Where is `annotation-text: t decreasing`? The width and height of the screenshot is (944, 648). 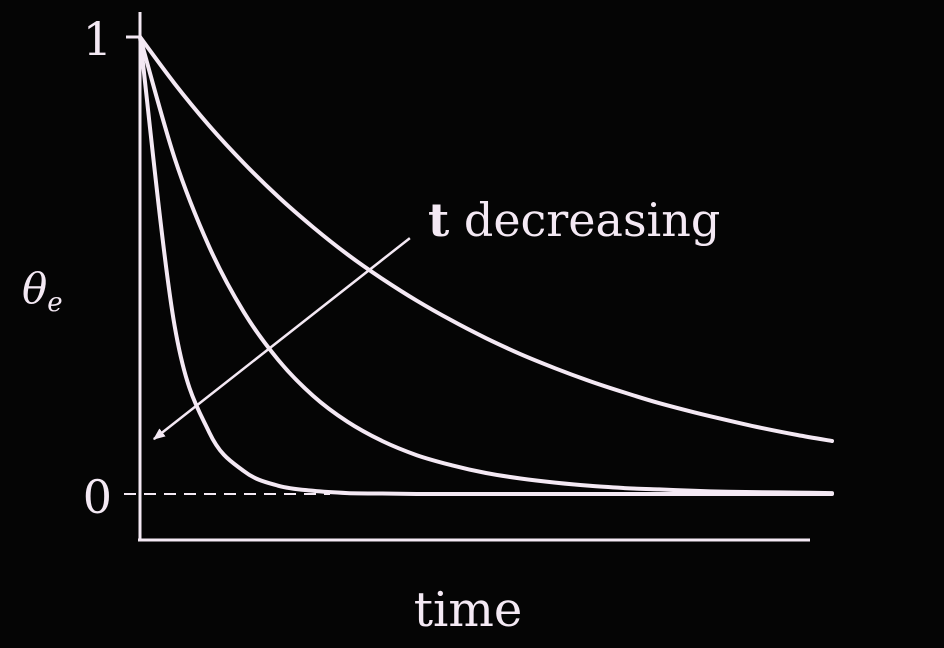
annotation-text: t decreasing is located at coordinates (574, 220).